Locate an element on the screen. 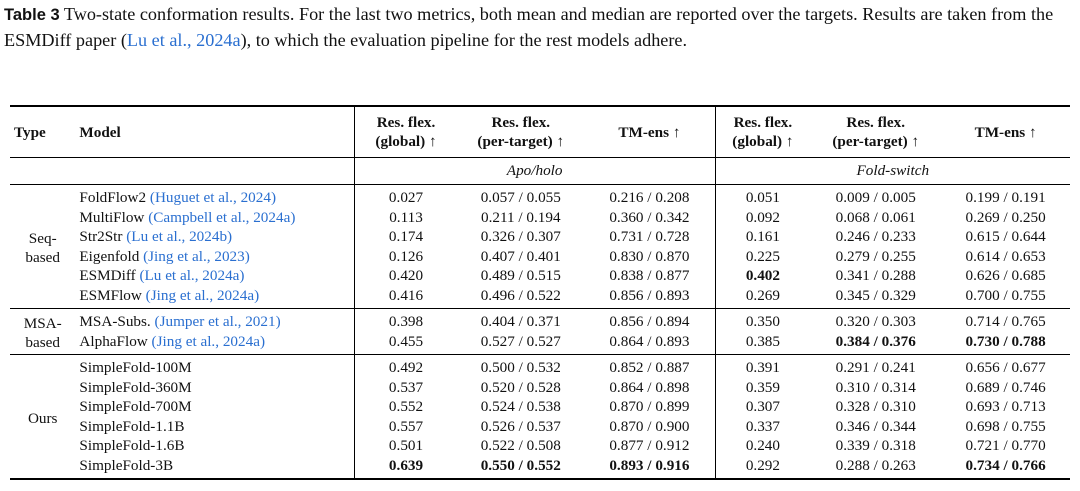  header-pertarget-b: Res. flex. (per-target) ↑ is located at coordinates (876, 131).